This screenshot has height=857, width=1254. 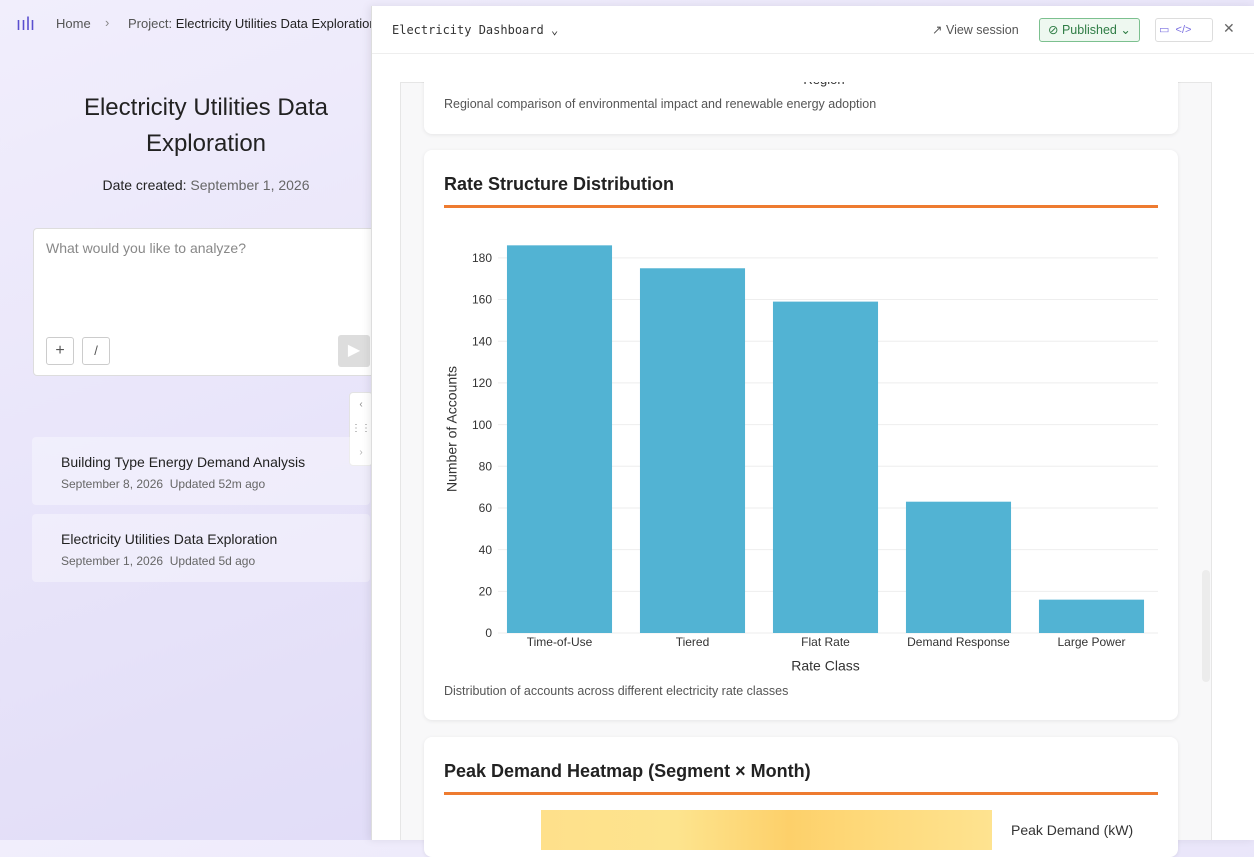 I want to click on y-tick-label: 80, so click(x=486, y=466).